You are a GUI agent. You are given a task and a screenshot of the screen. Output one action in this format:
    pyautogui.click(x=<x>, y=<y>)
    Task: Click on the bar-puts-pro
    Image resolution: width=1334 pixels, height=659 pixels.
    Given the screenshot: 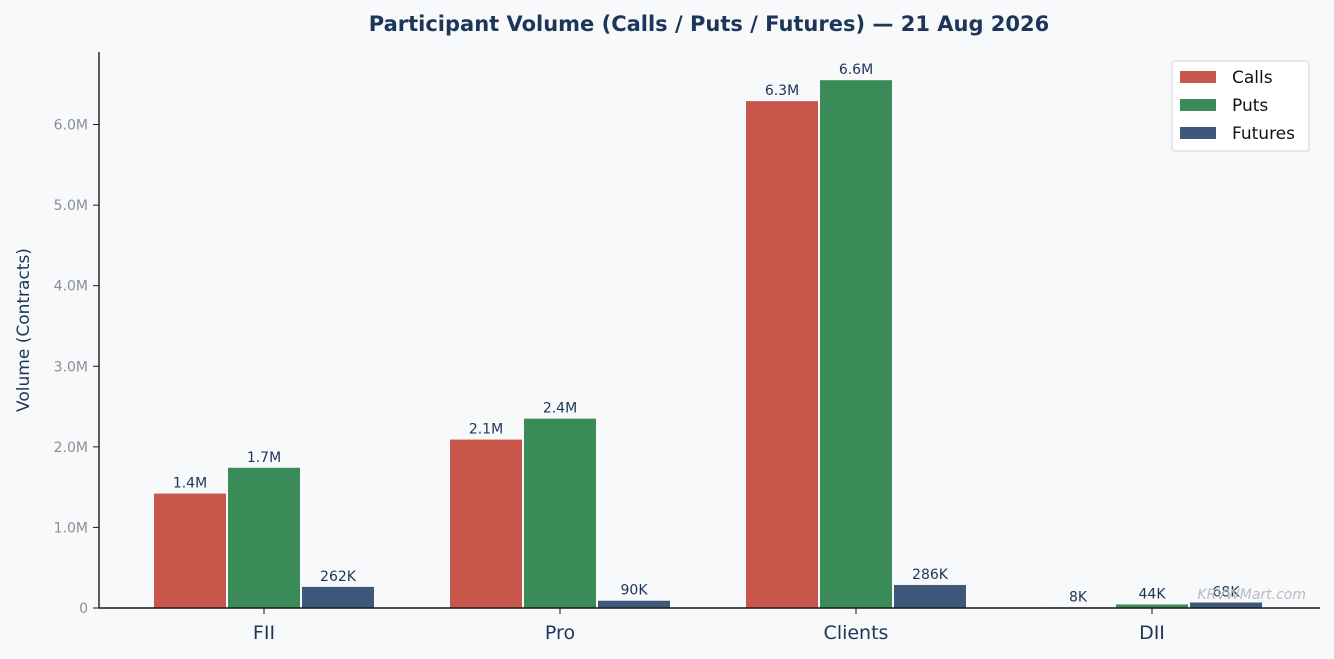 What is the action you would take?
    pyautogui.click(x=560, y=513)
    